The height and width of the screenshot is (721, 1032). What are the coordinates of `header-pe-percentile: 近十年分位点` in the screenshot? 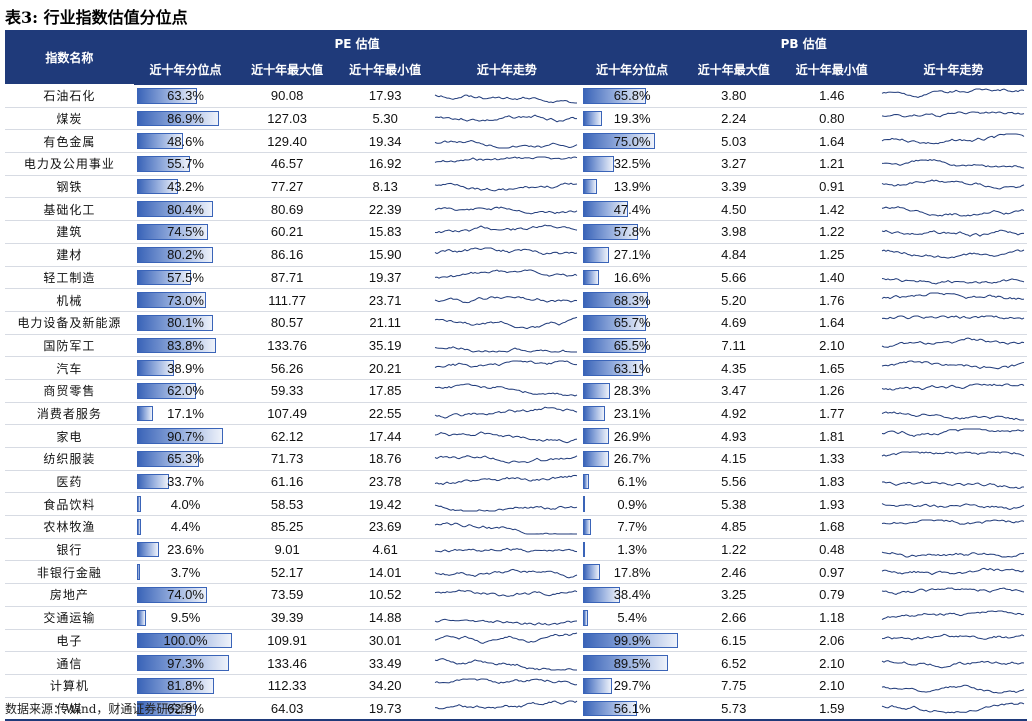 It's located at (185, 70).